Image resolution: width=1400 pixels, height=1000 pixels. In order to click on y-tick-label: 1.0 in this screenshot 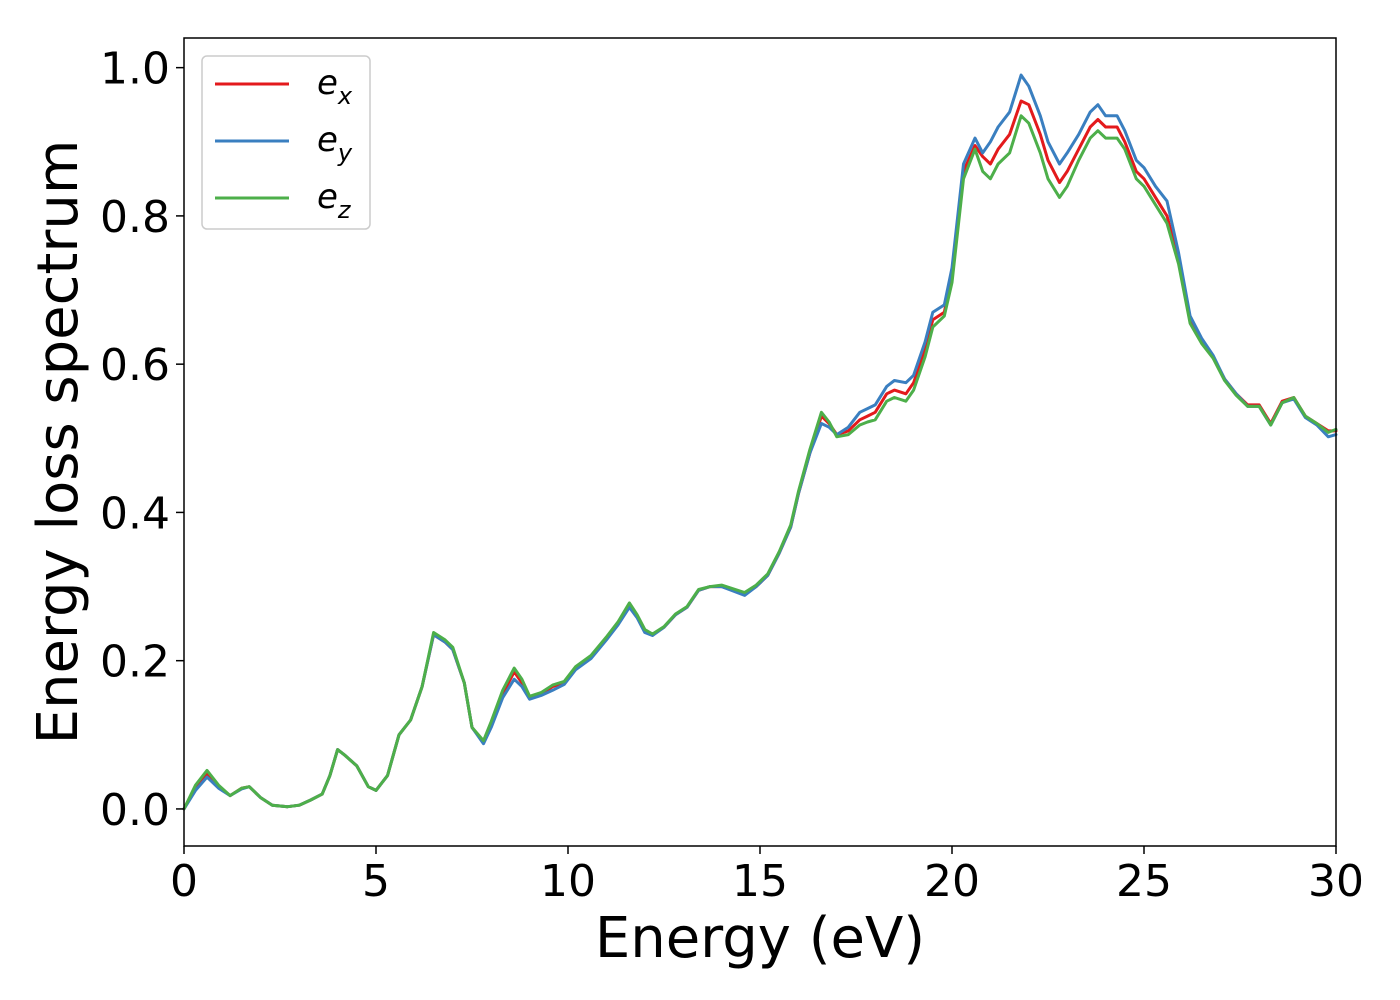, I will do `click(135, 69)`.